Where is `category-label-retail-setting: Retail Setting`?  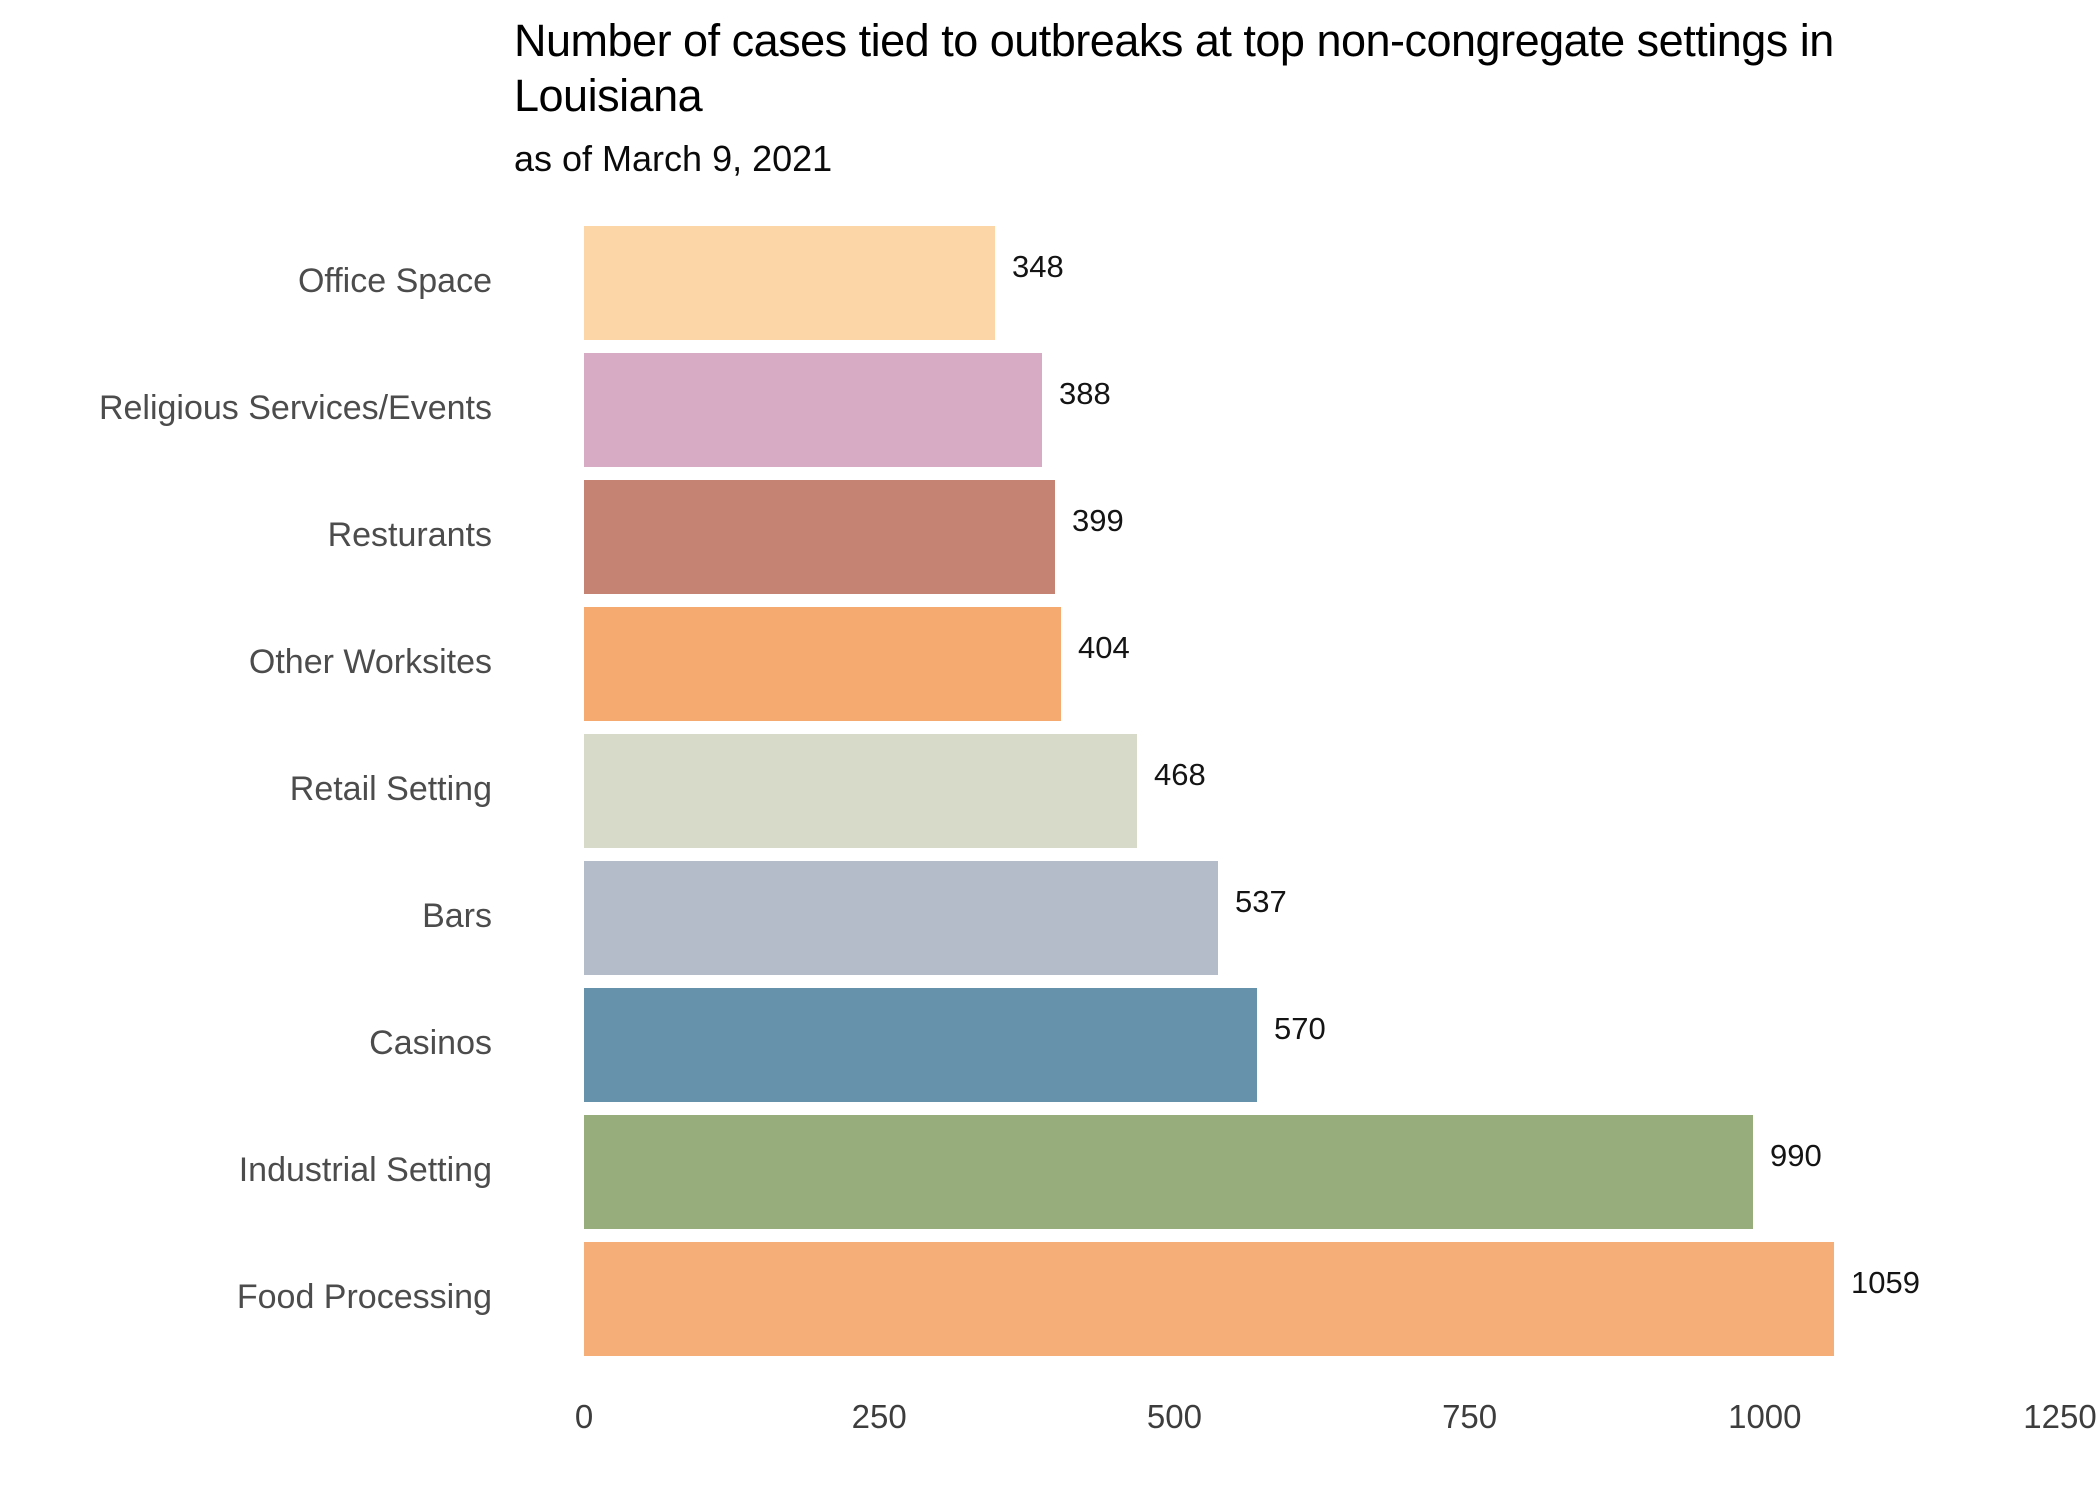
category-label-retail-setting: Retail Setting is located at coordinates (390, 789).